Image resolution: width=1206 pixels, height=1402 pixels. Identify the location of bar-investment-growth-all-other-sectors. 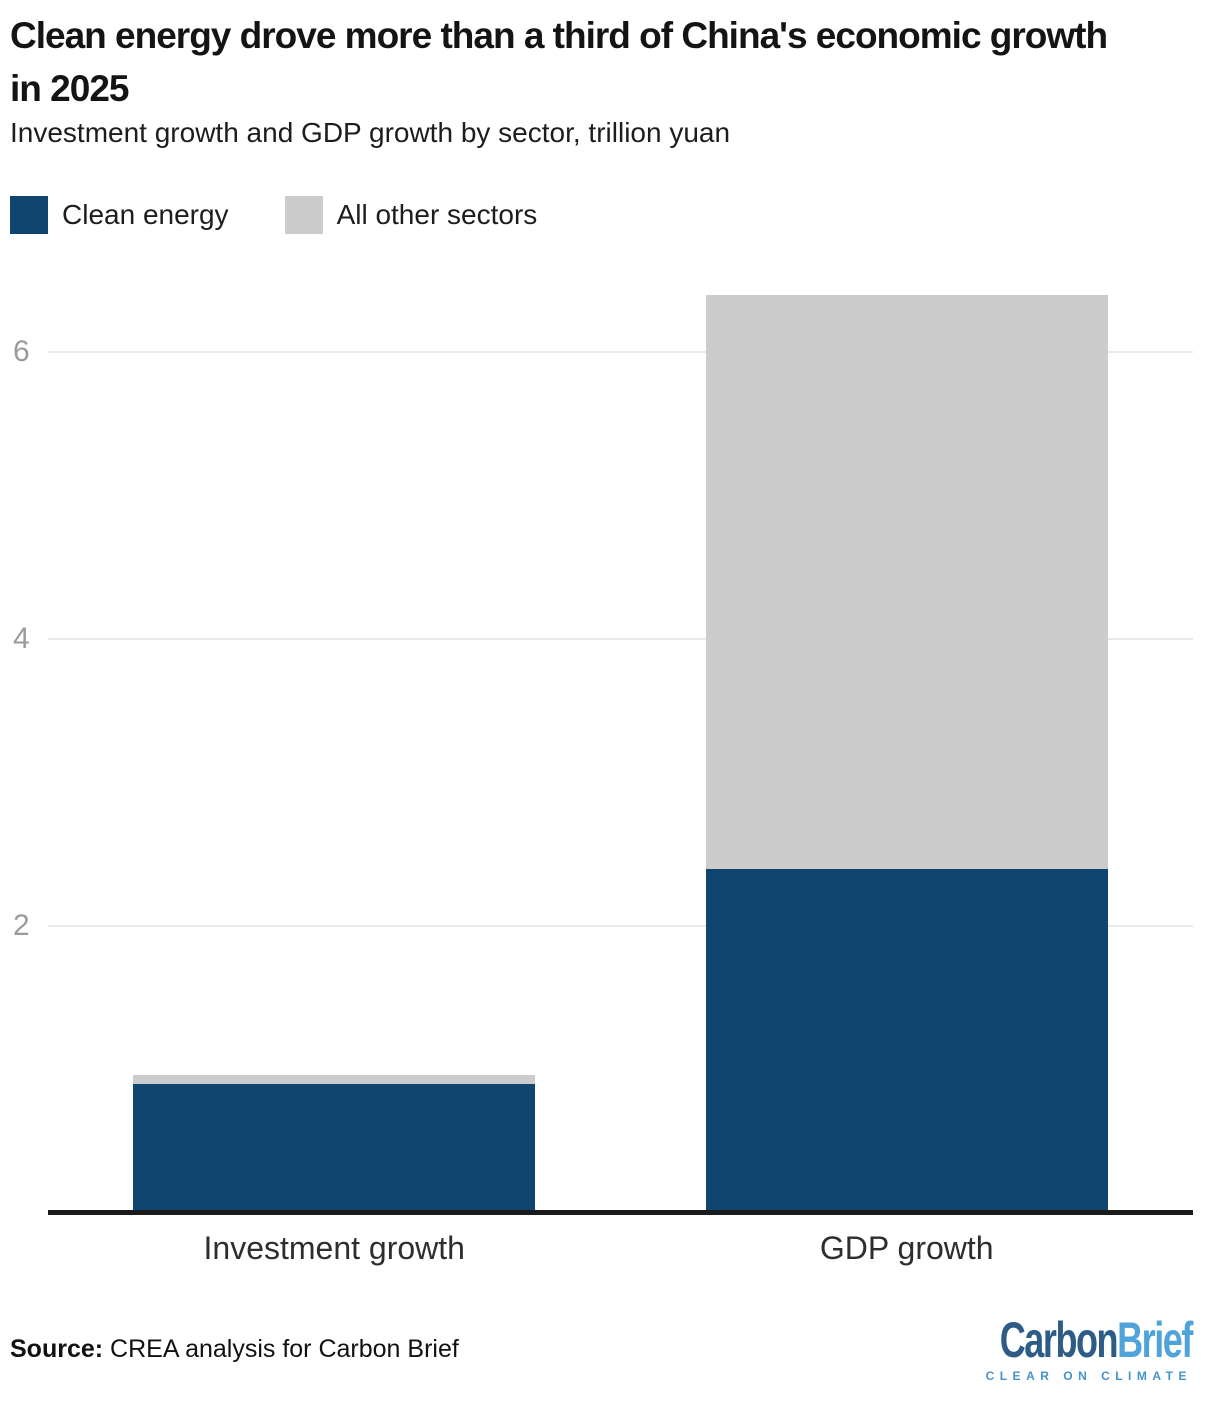
(334, 1079).